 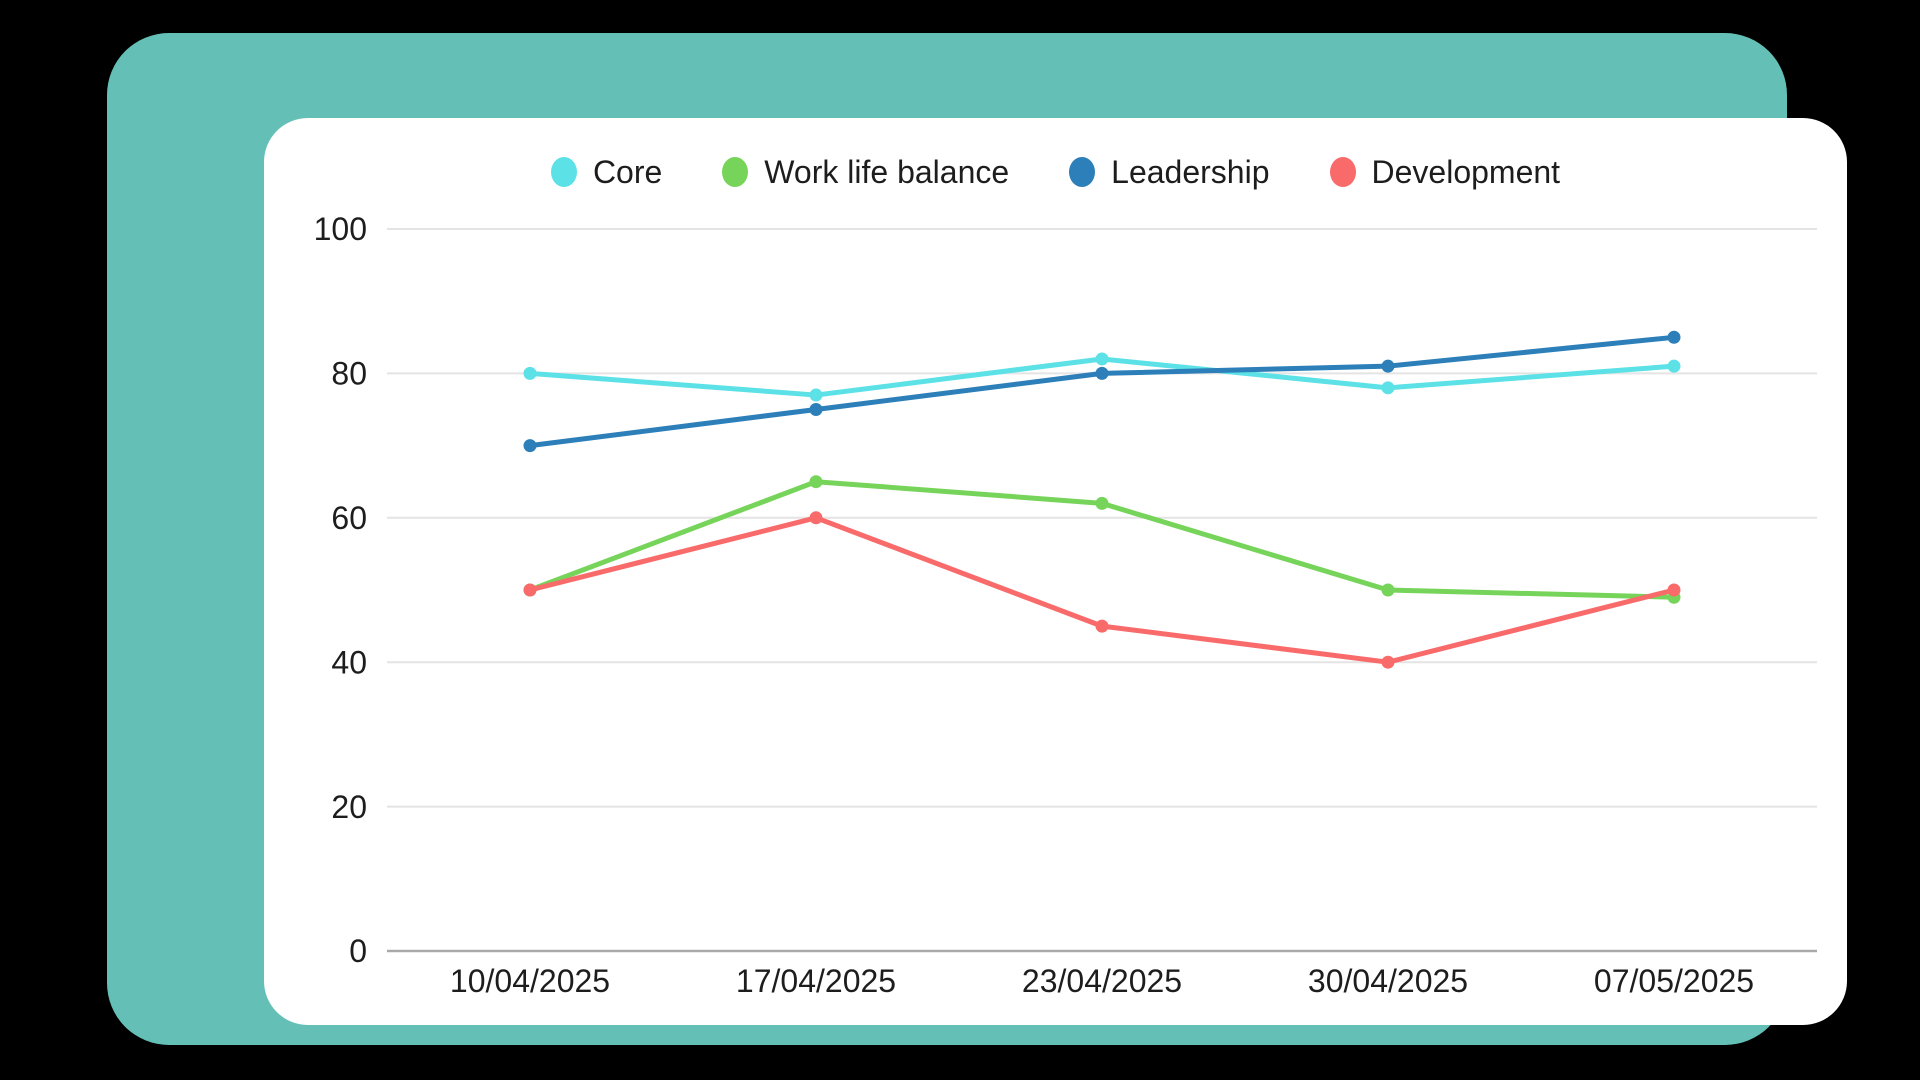 What do you see at coordinates (1102, 590) in the screenshot?
I see `series-line-development` at bounding box center [1102, 590].